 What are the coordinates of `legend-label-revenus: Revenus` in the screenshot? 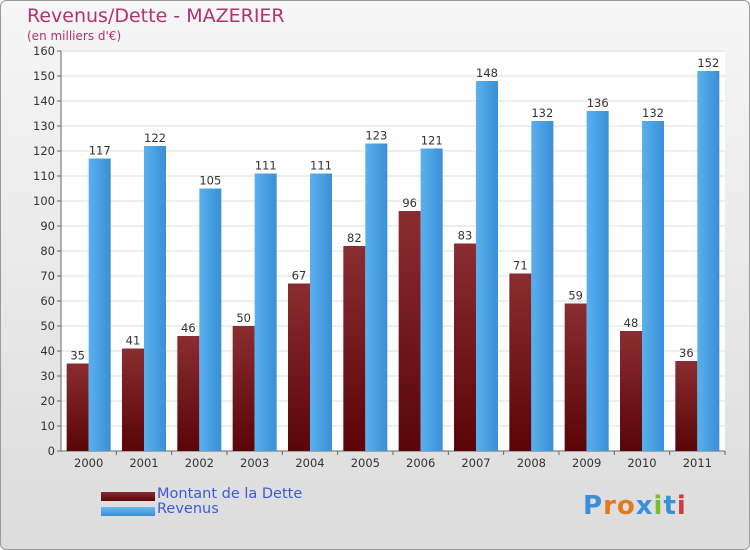 It's located at (188, 509).